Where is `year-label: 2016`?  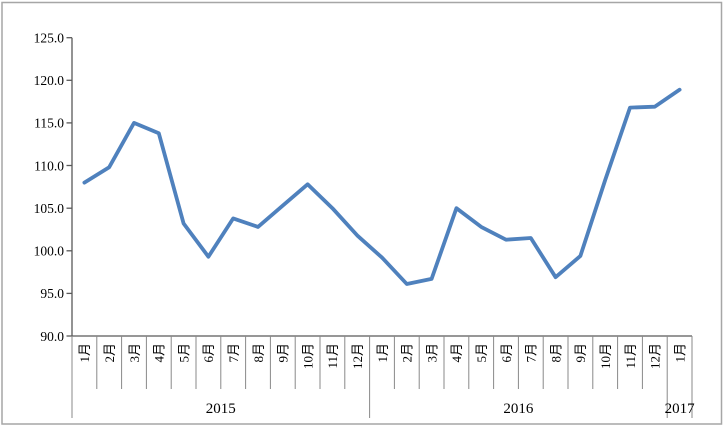
year-label: 2016 is located at coordinates (518, 409).